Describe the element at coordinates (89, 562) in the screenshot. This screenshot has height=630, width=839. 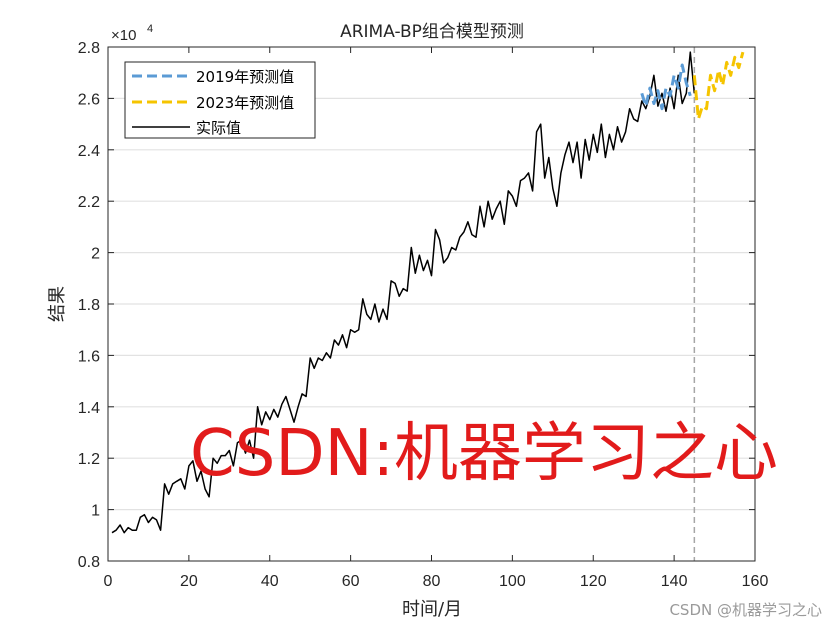
I see `y-tick-label: 0.8` at that location.